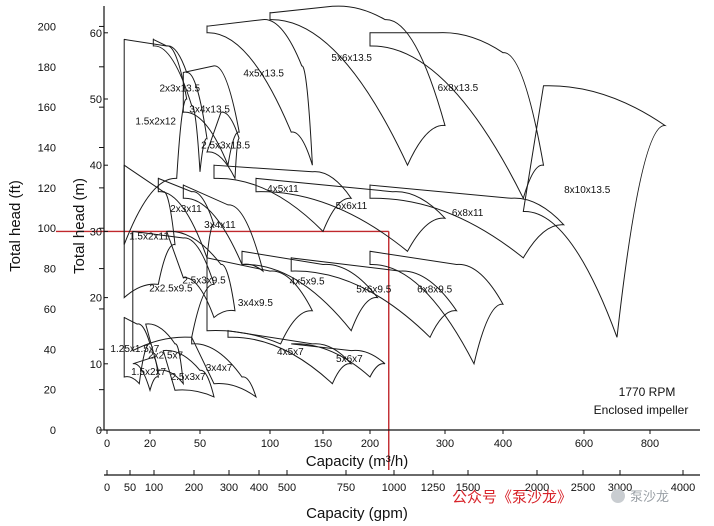 The image size is (714, 526). I want to click on y-ft-tick-label: 60, so click(50, 310).